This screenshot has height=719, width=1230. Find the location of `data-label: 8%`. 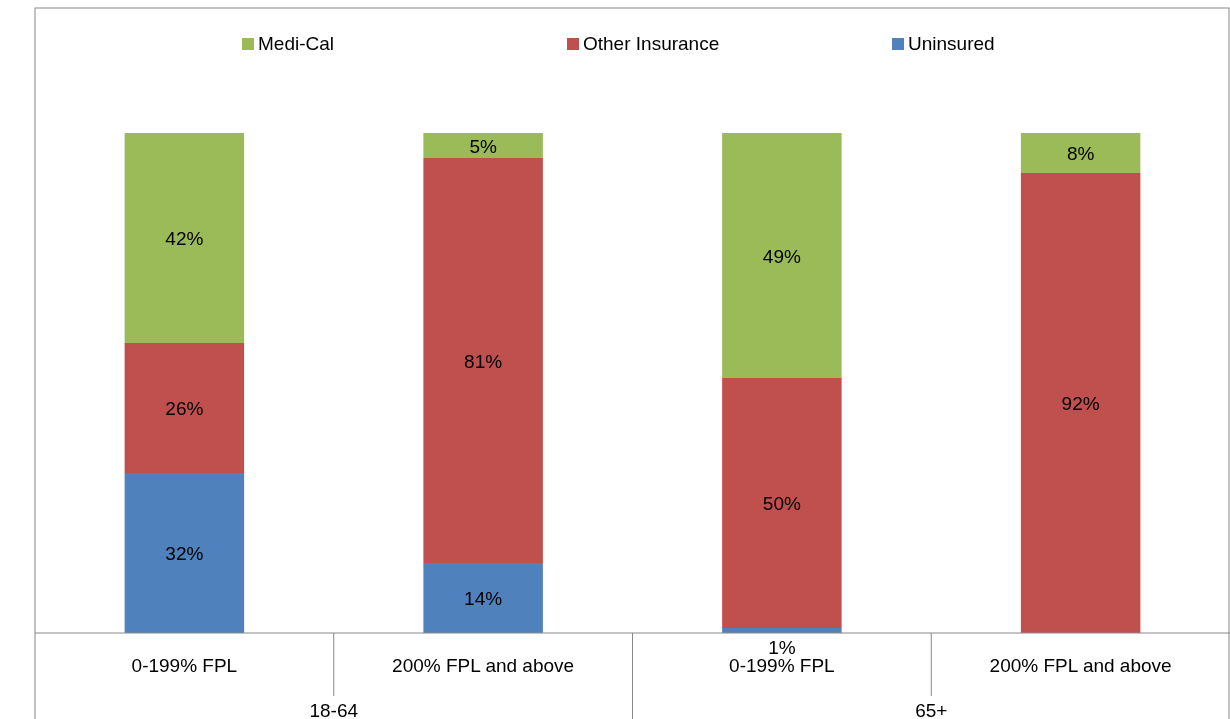

data-label: 8% is located at coordinates (1080, 153).